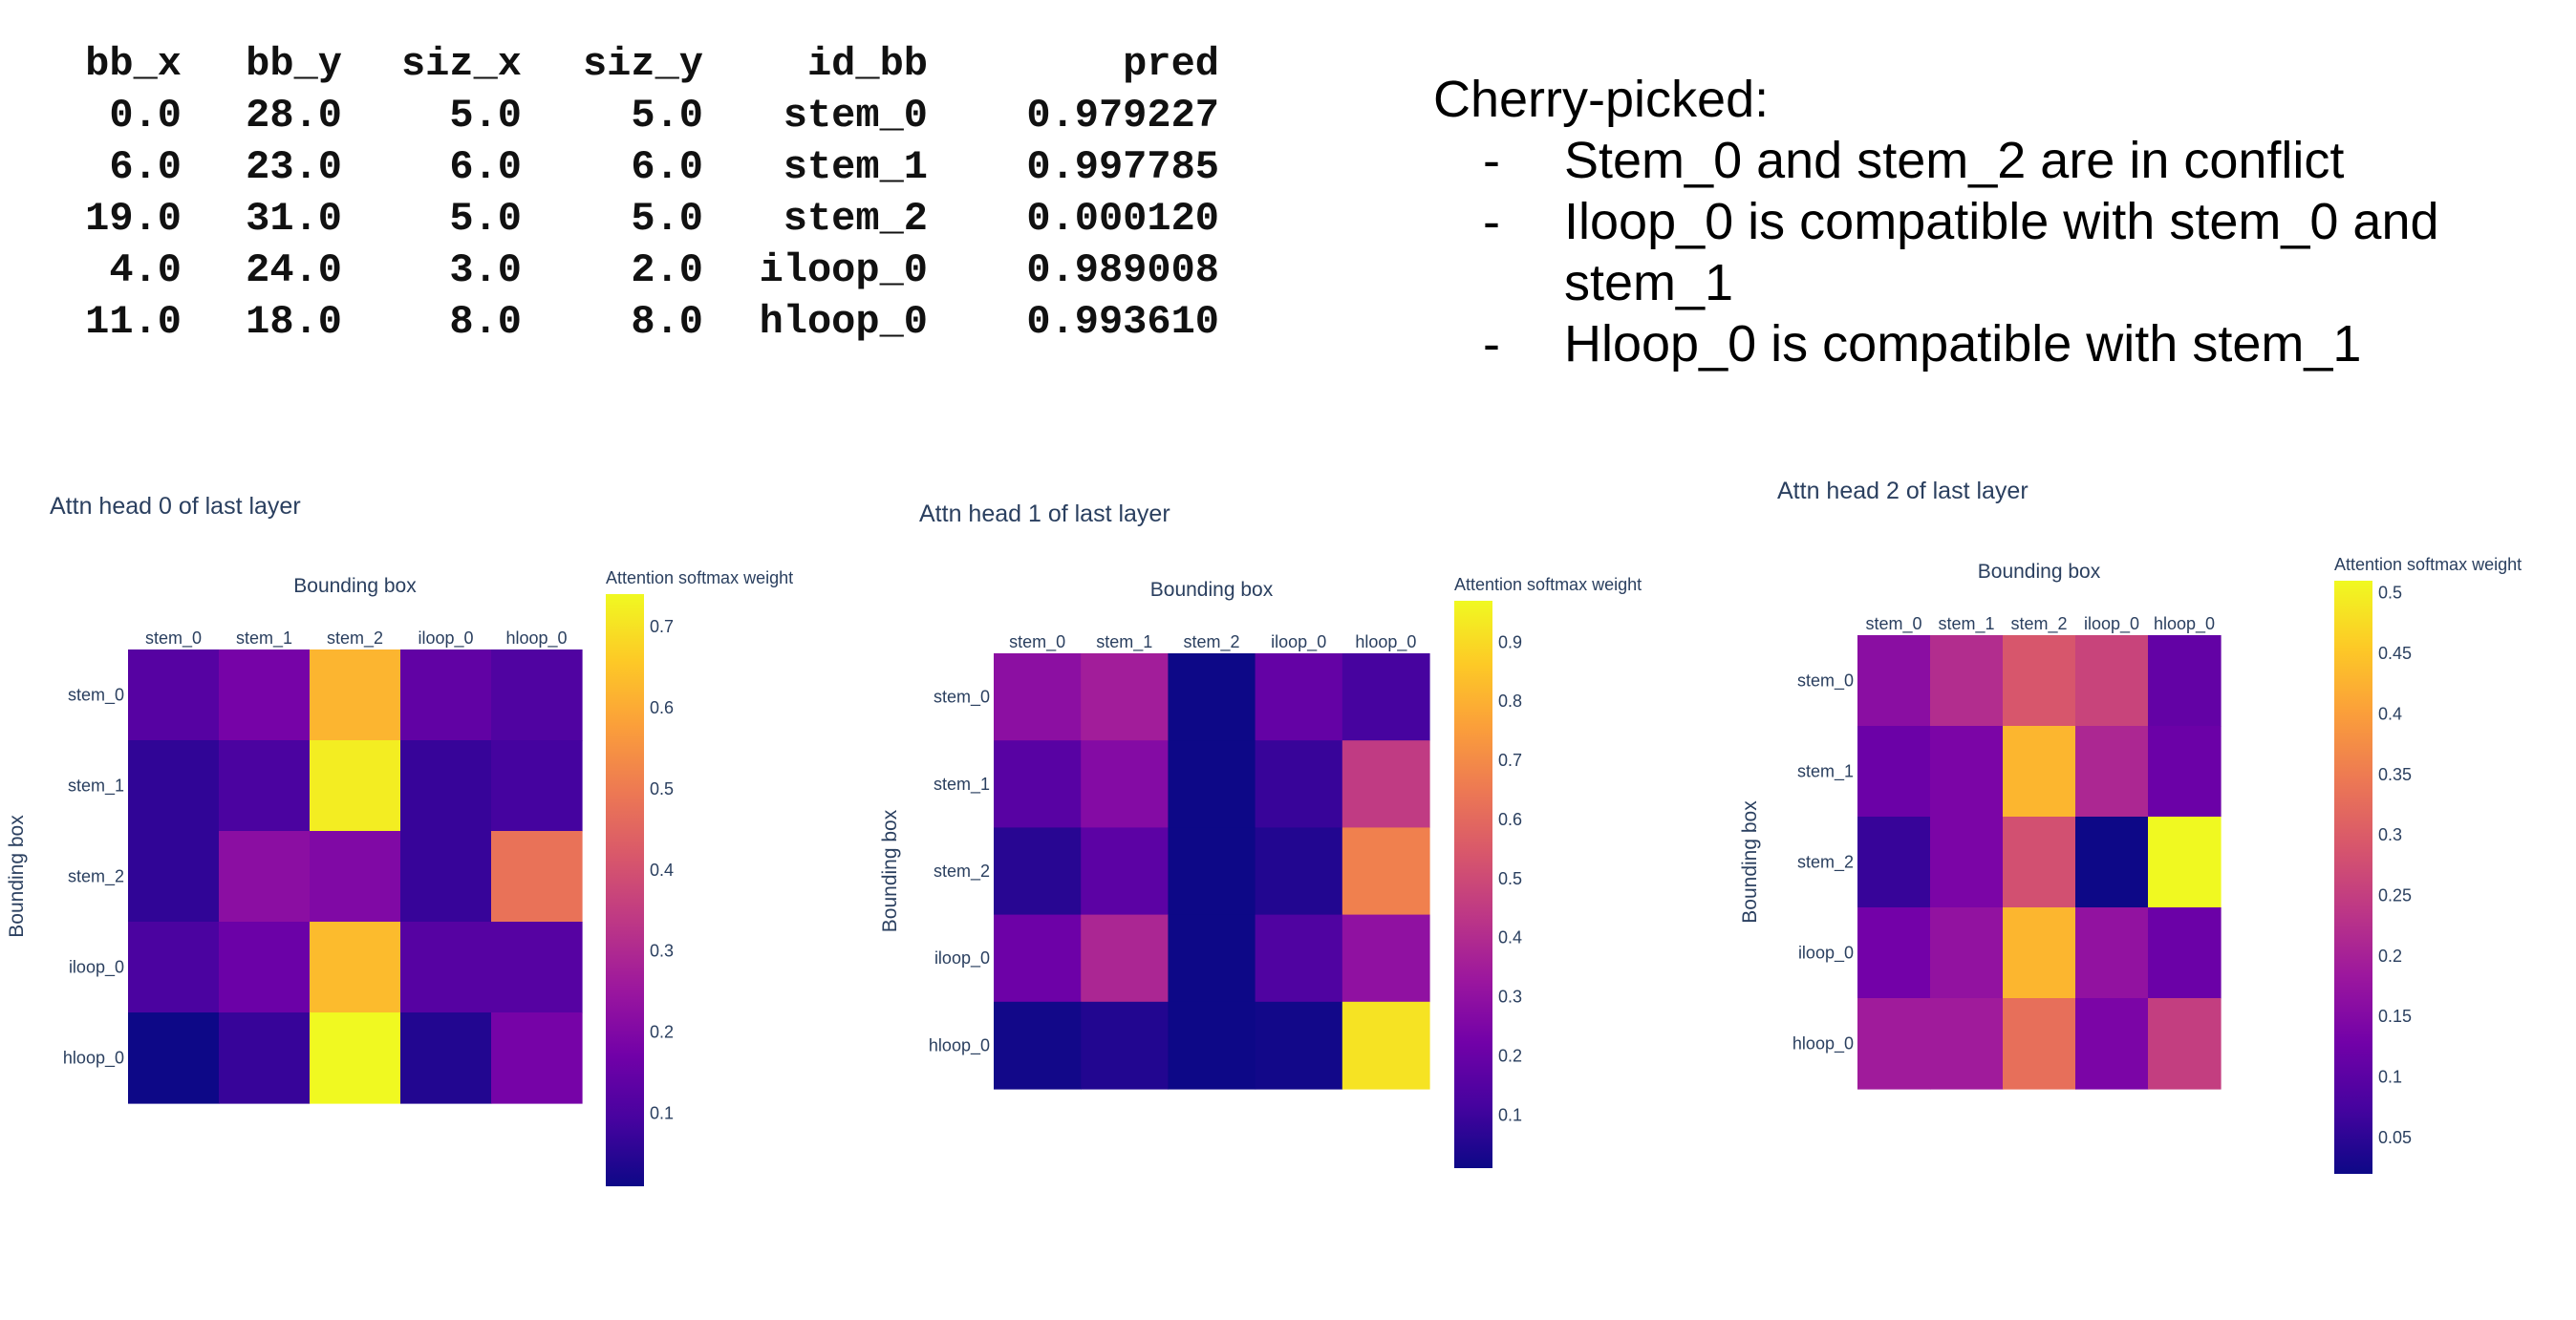  Describe the element at coordinates (1825, 681) in the screenshot. I see `y-tick-label: stem_0` at that location.